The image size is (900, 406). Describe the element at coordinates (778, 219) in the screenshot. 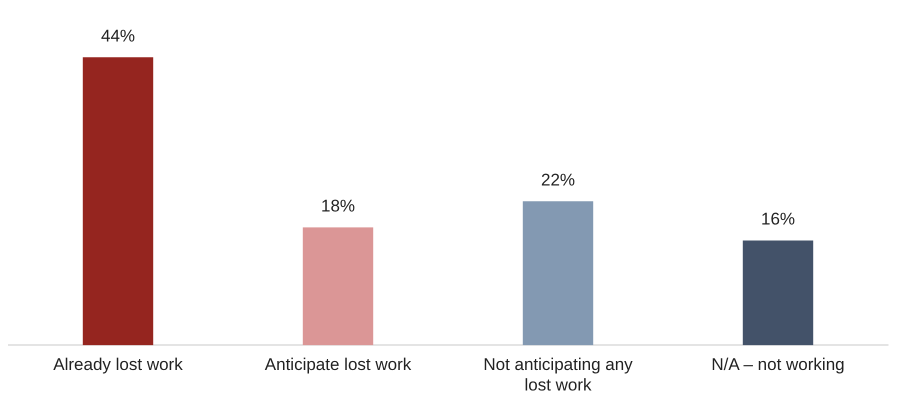

I see `data-label: 16%` at that location.